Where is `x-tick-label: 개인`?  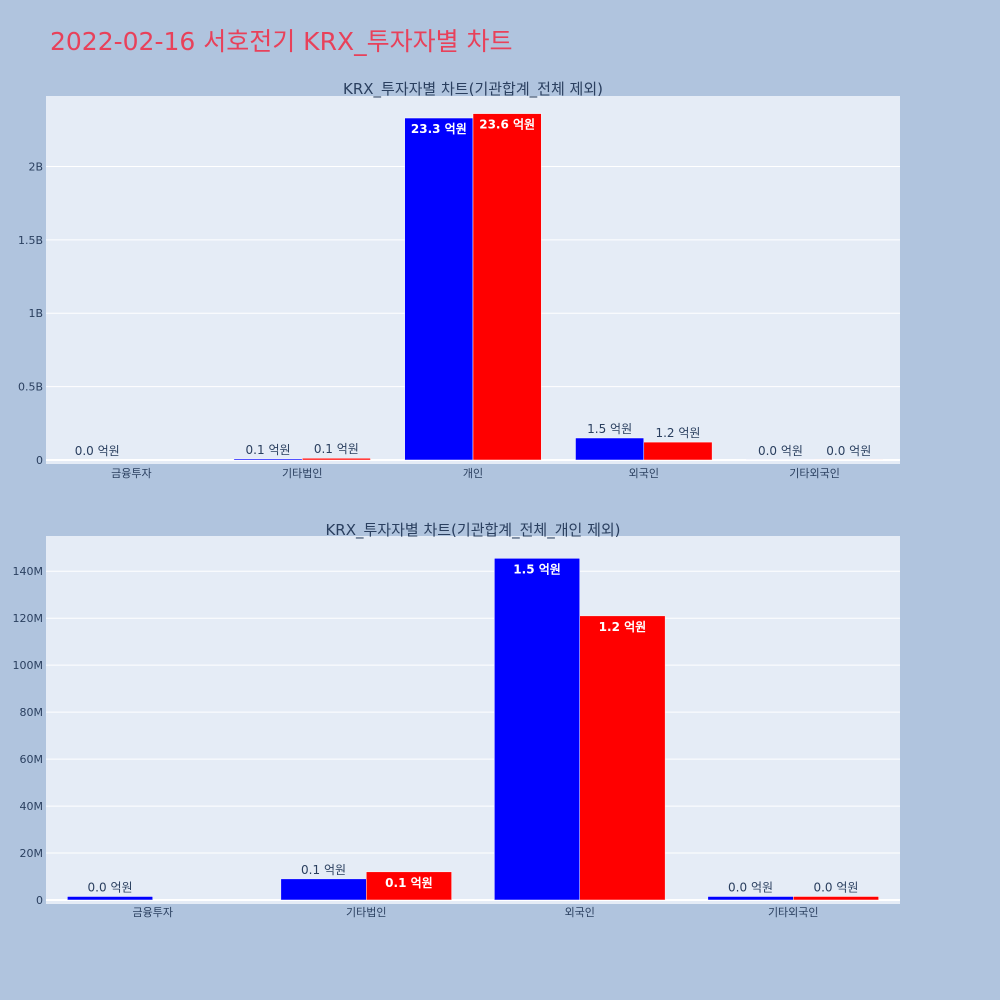
x-tick-label: 개인 is located at coordinates (473, 473).